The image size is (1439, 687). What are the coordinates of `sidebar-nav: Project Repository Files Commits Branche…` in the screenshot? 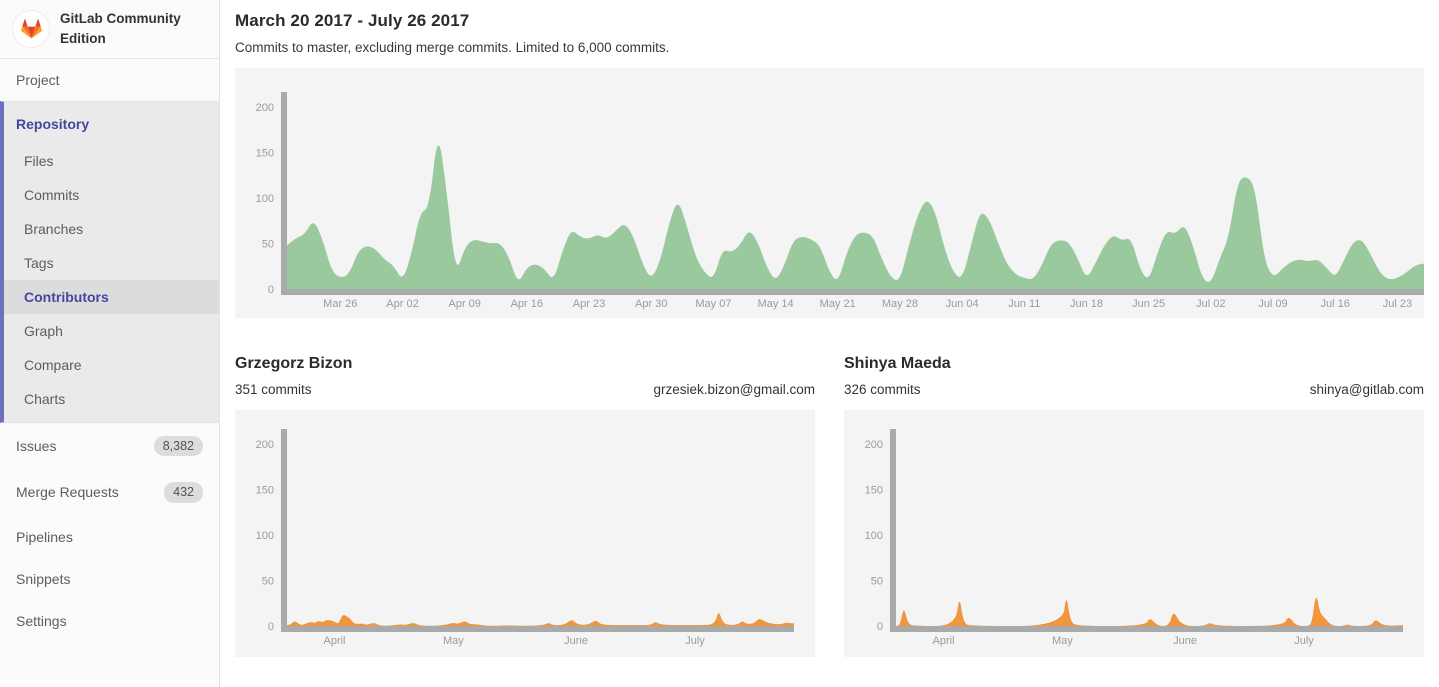 It's located at (109, 350).